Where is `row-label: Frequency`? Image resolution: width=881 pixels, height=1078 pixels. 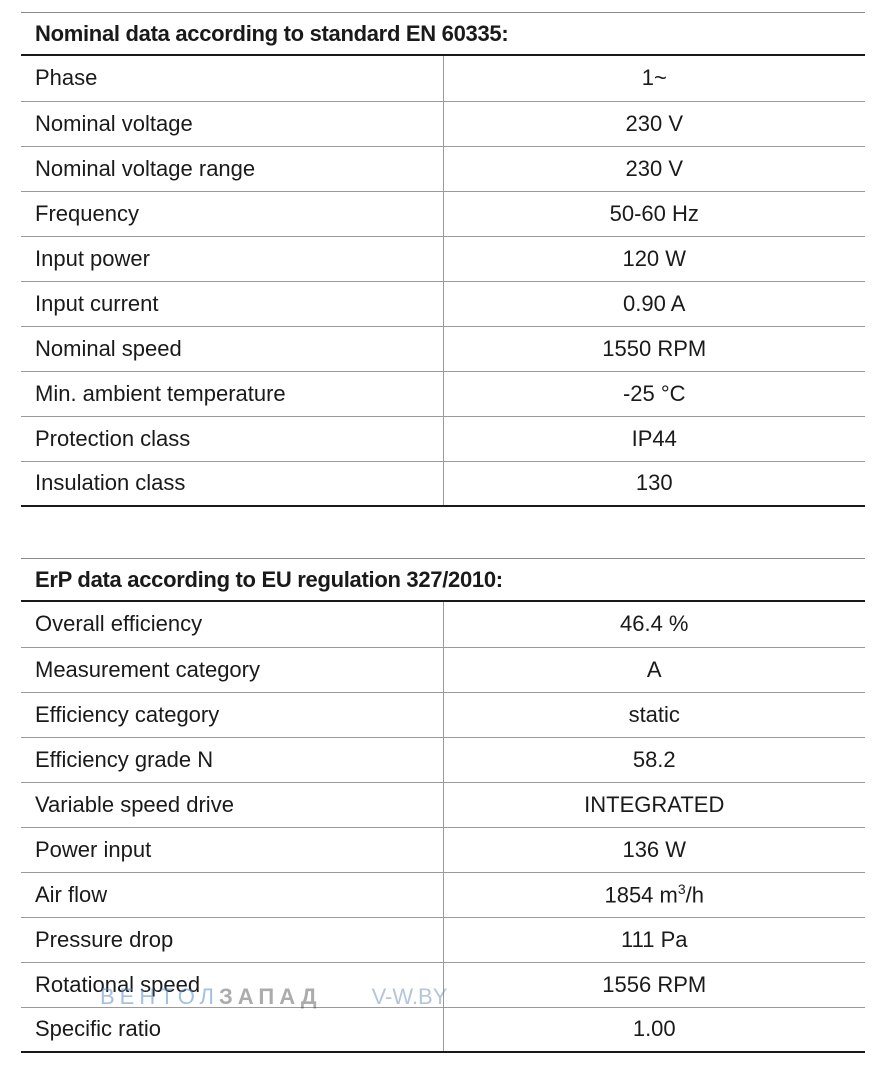 row-label: Frequency is located at coordinates (232, 214).